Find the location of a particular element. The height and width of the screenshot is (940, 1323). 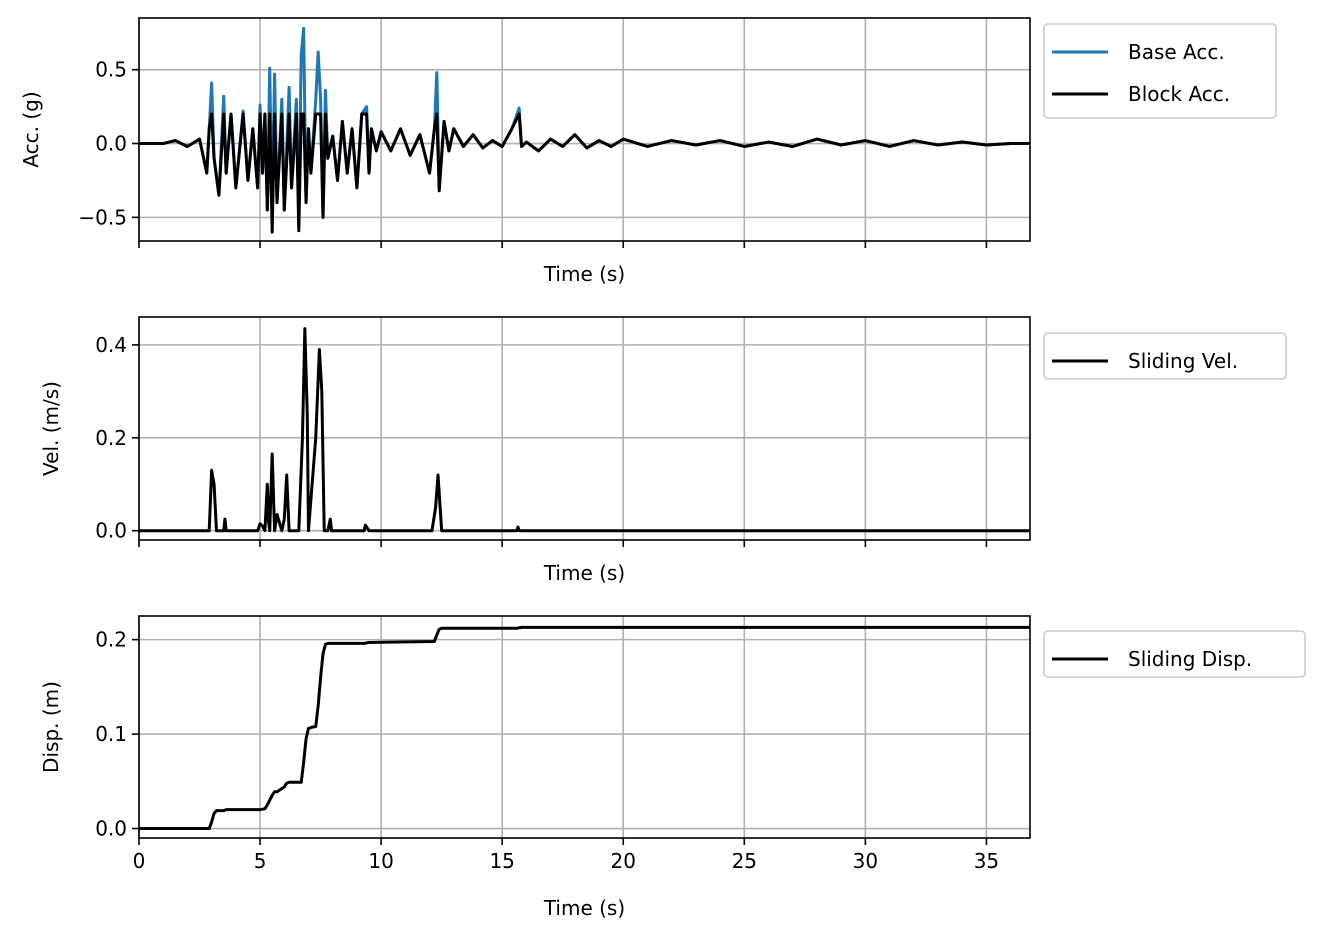

y-axis-label: Disp. (m) is located at coordinates (51, 727).